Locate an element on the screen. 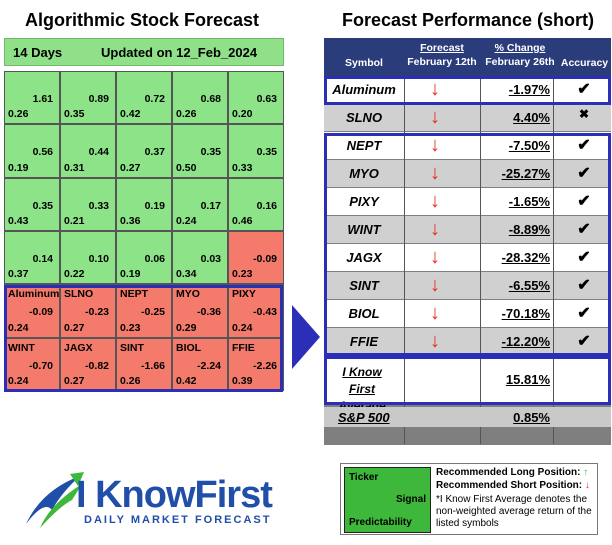 The image size is (612, 545). cell-signal: -0.25 is located at coordinates (153, 312).